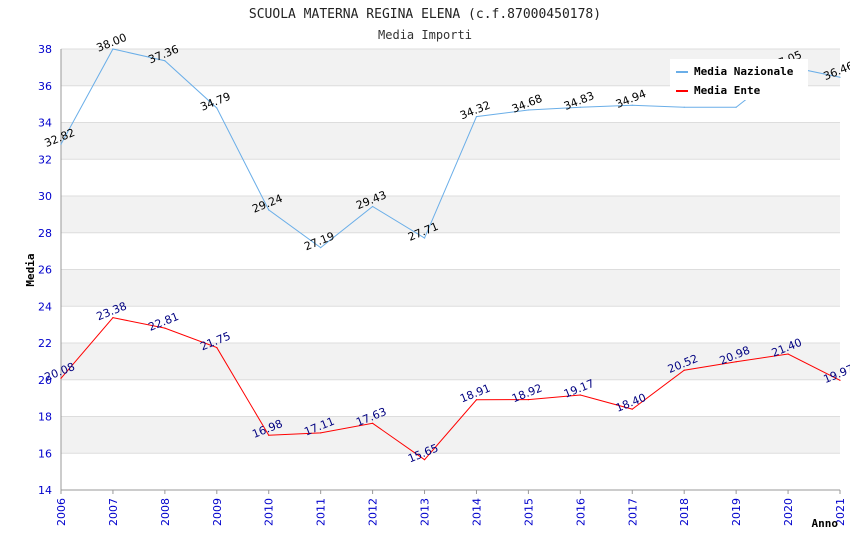 The height and width of the screenshot is (550, 850). Describe the element at coordinates (788, 512) in the screenshot. I see `x-tick-label: 2020` at that location.